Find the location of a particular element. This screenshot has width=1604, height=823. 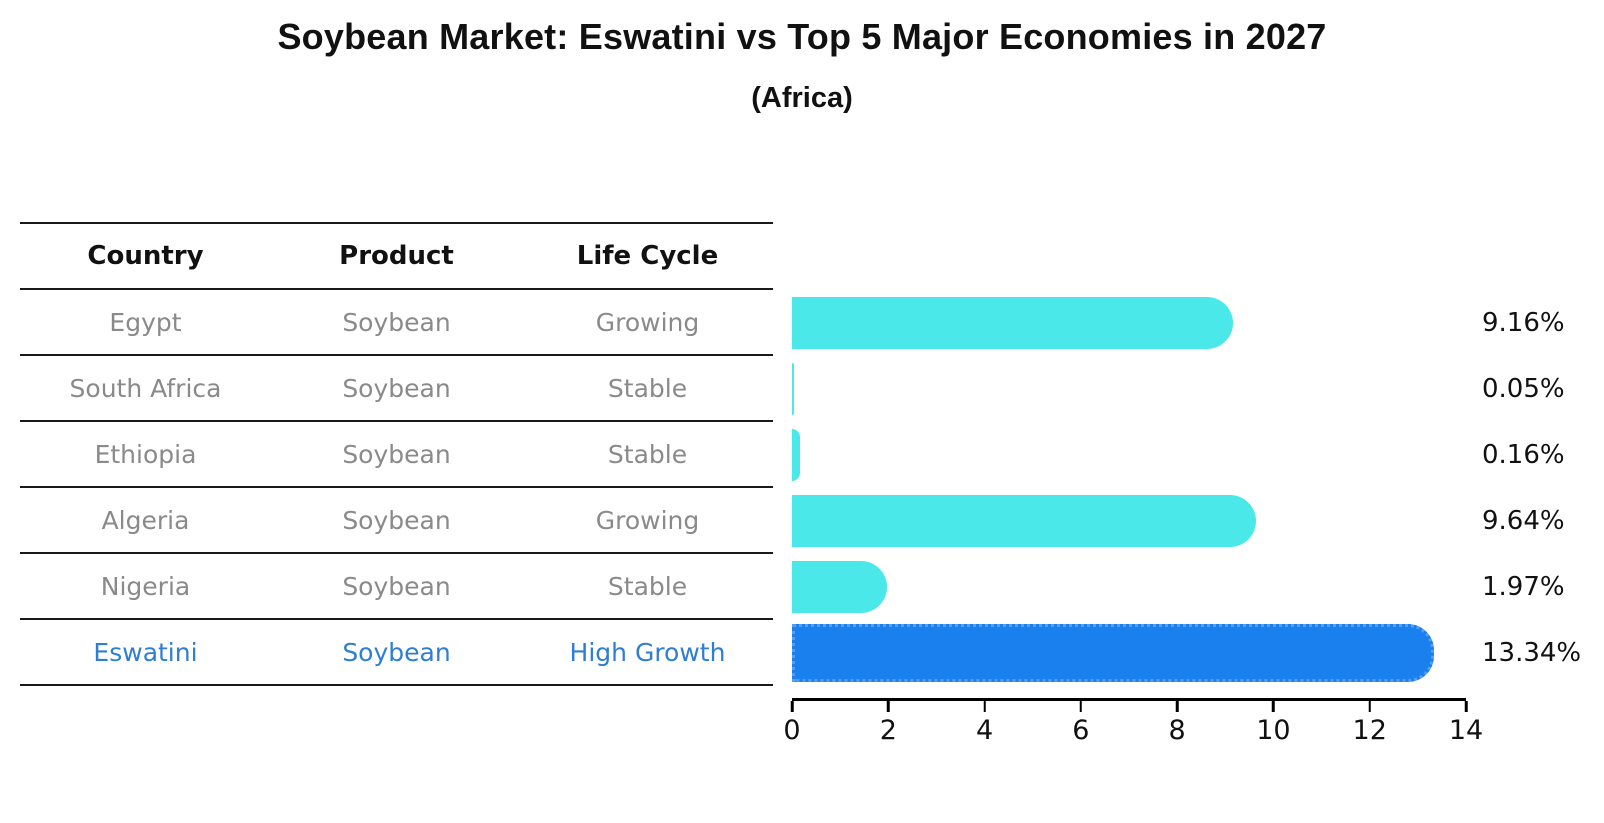

bar-track: 9.16% is located at coordinates (1178, 323).